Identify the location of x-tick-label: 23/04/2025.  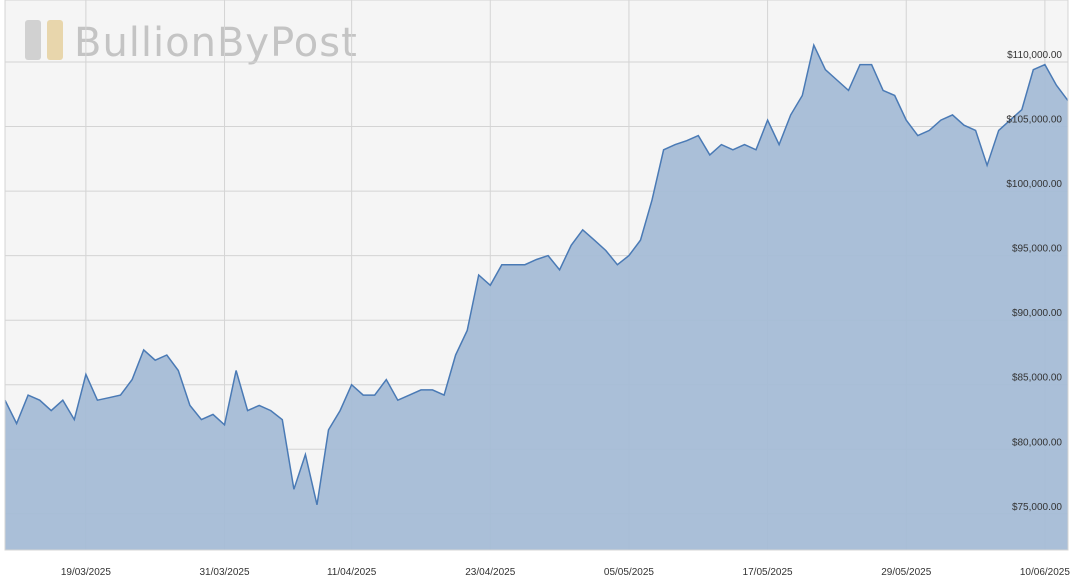
(490, 572).